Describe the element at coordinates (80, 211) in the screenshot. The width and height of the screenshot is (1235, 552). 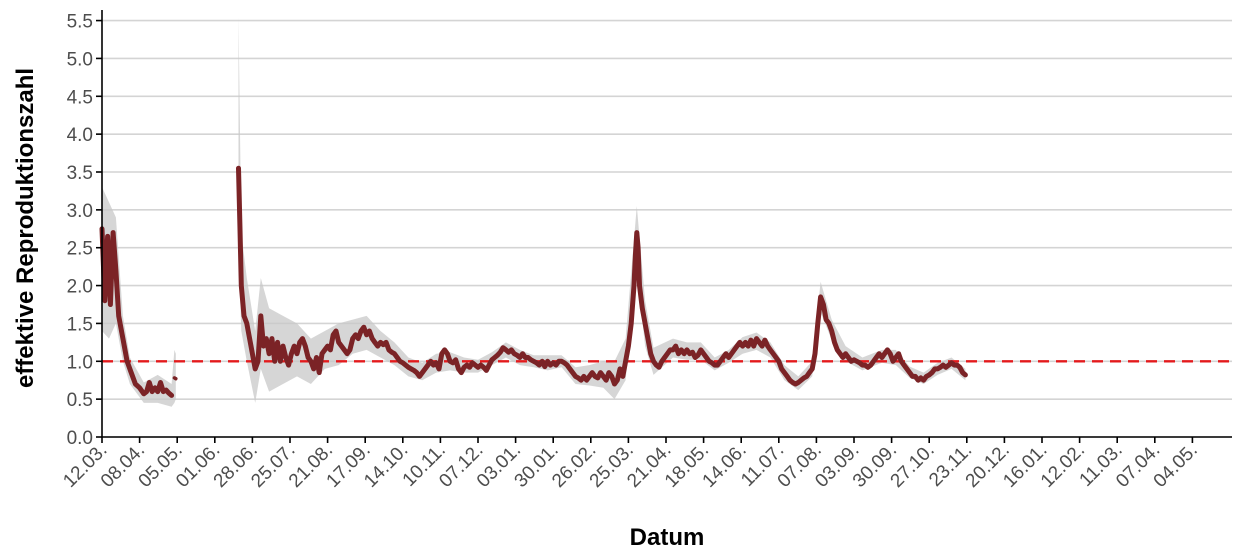
I see `y-tick-label: 3.0` at that location.